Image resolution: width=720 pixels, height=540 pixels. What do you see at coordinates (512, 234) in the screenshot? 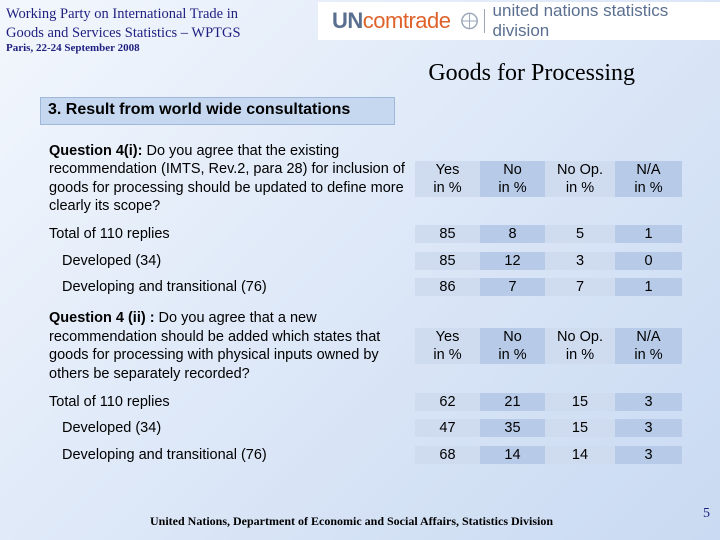
I see `cell-no: 8` at bounding box center [512, 234].